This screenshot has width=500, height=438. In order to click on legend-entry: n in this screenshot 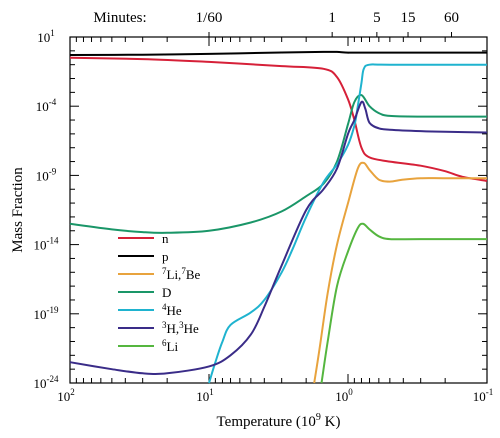, I will do `click(165, 238)`.